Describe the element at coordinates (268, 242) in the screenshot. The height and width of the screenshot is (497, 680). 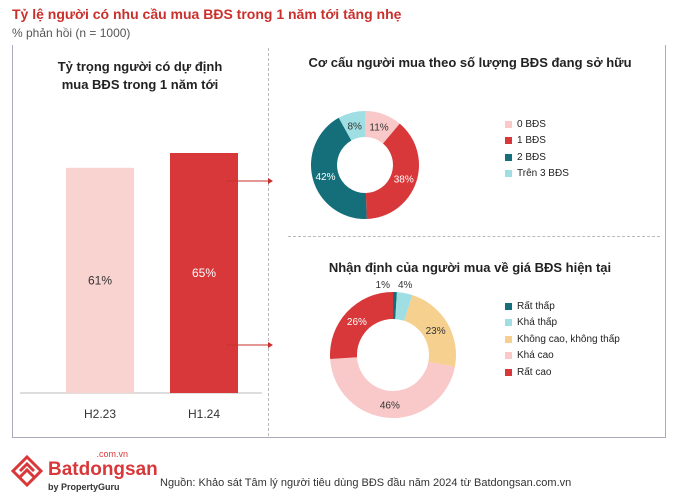
I see `divider-vertical` at that location.